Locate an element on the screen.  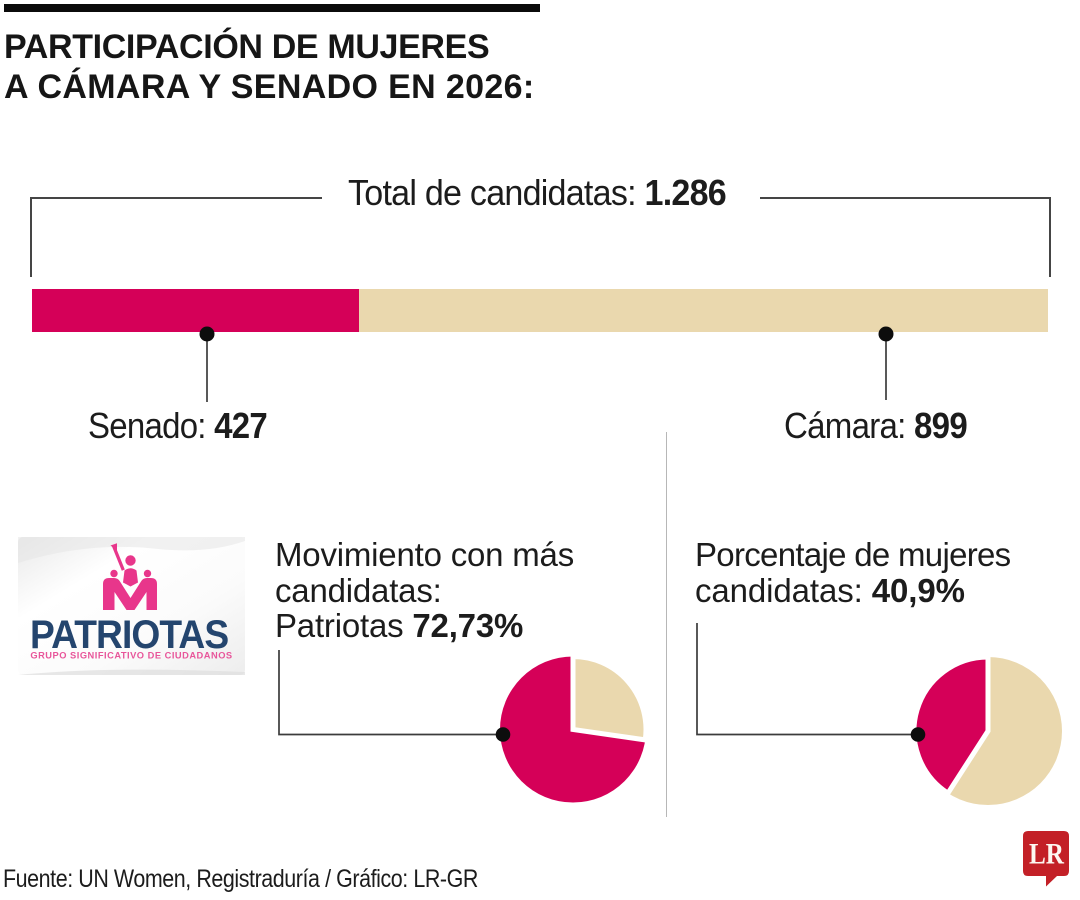
svg-text: LR is located at coordinates (1046, 854).